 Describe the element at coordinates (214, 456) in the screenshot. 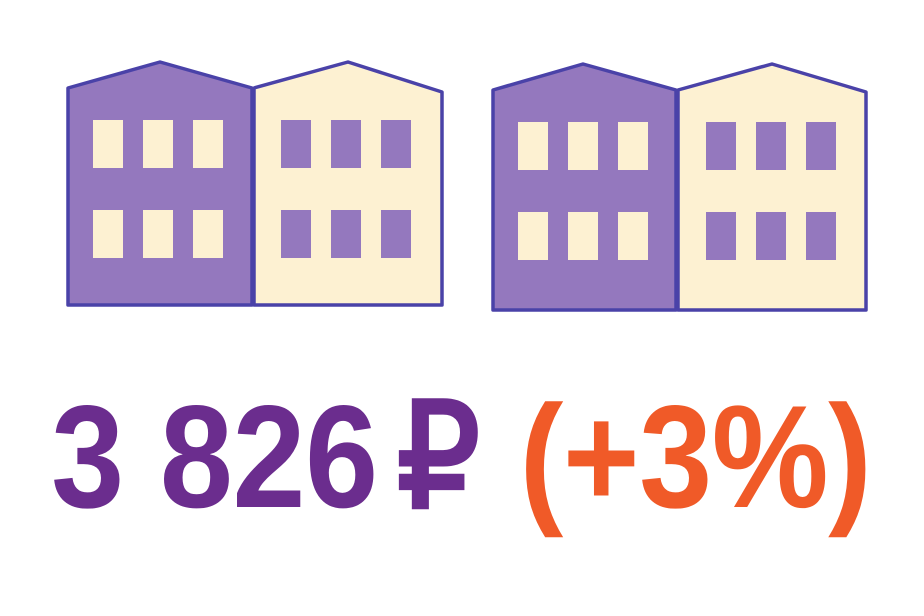

I see `price-value: 3 826` at that location.